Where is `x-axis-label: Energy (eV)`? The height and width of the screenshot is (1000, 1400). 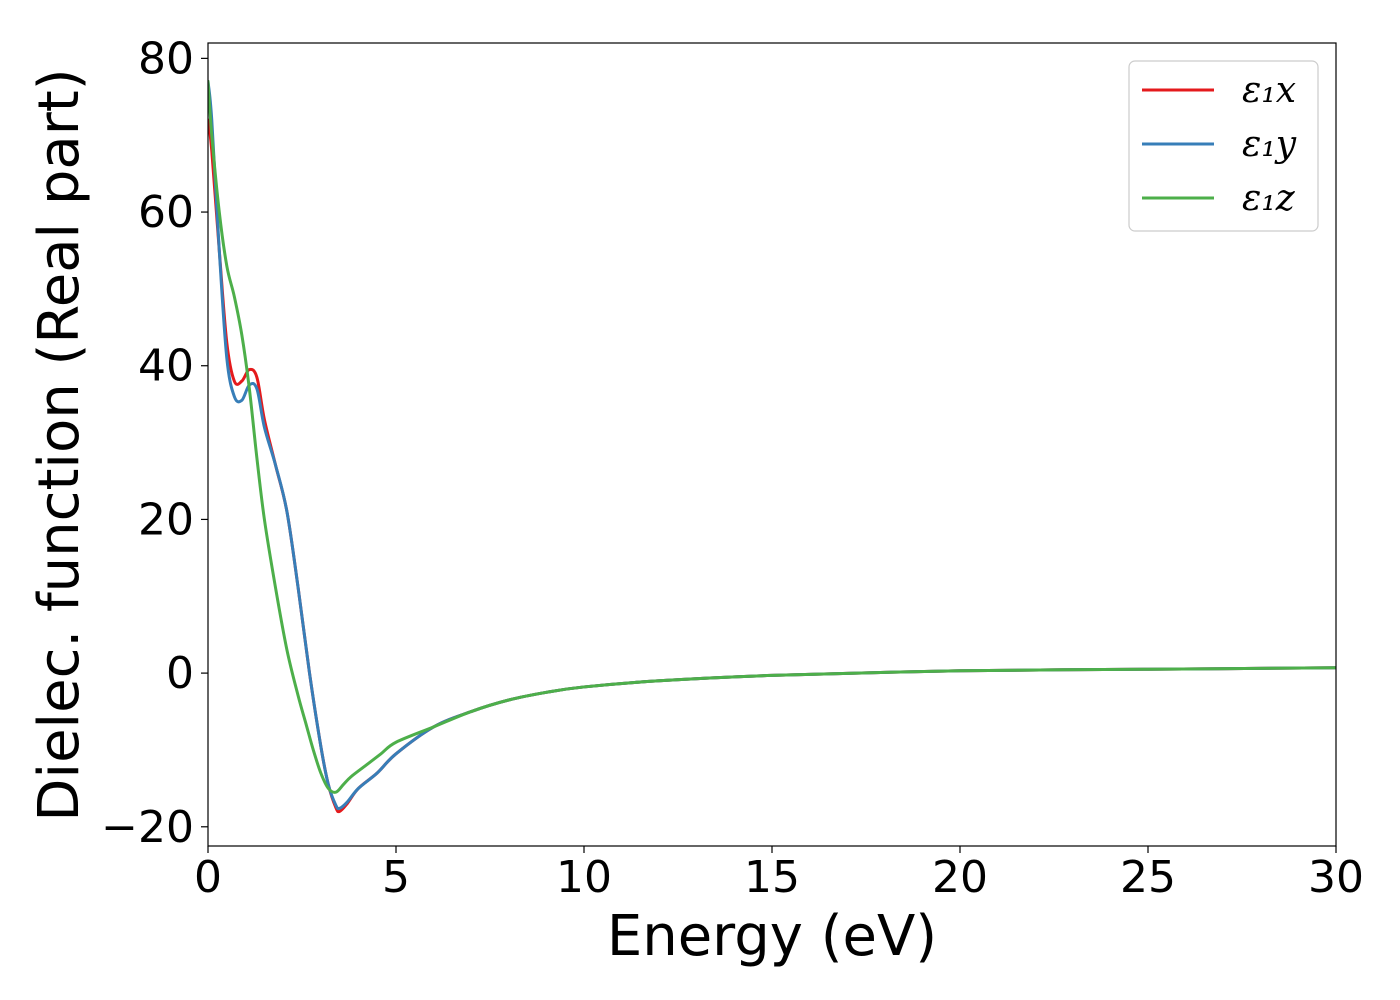 x-axis-label: Energy (eV) is located at coordinates (772, 936).